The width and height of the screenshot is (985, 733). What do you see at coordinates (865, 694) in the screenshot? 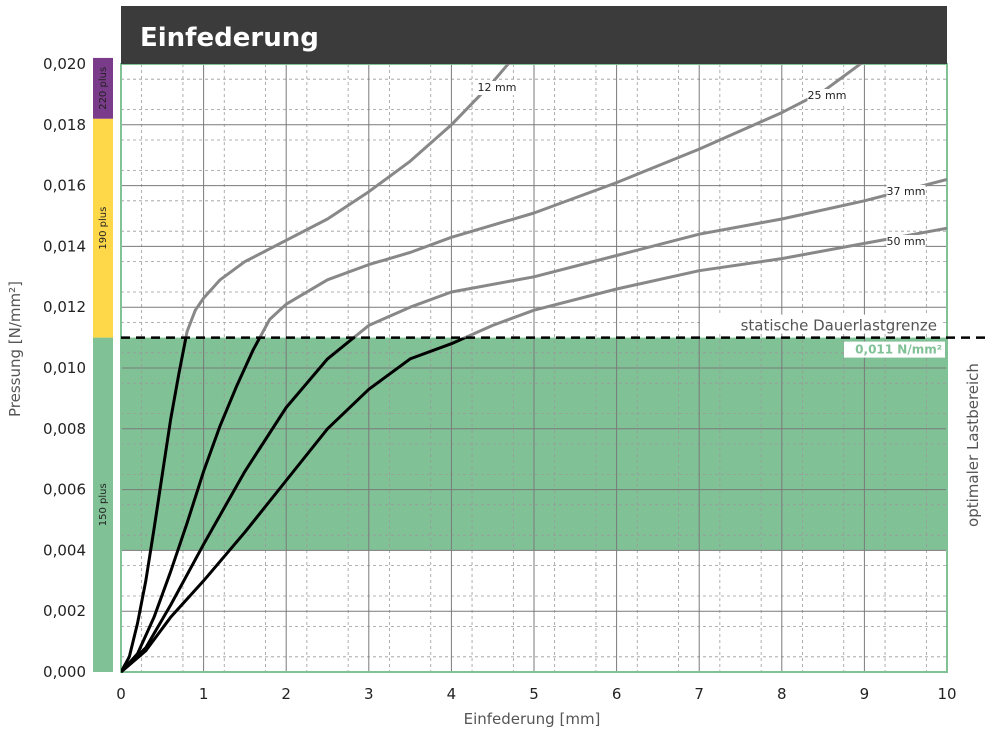
I see `x-tick-label: 9` at bounding box center [865, 694].